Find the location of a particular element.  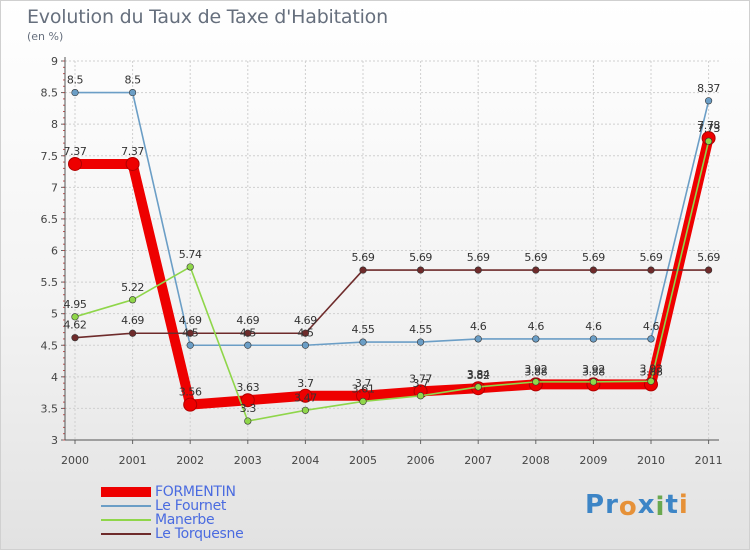

y-tick-label: 7 is located at coordinates (54, 187).